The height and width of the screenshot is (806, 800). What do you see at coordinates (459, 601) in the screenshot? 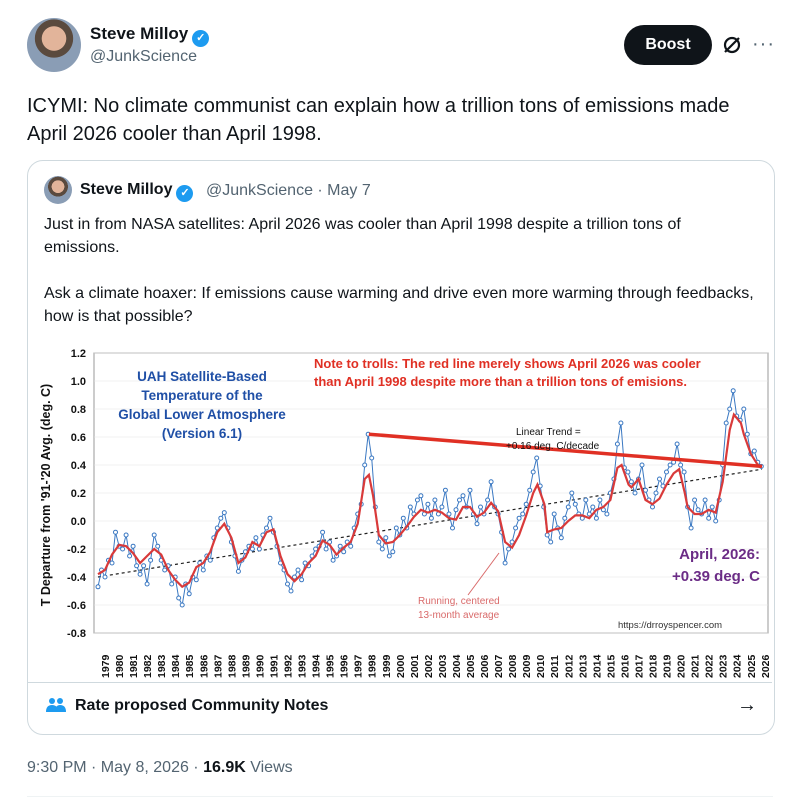
I see `running-mean-label-line-1: Running, centered` at bounding box center [459, 601].